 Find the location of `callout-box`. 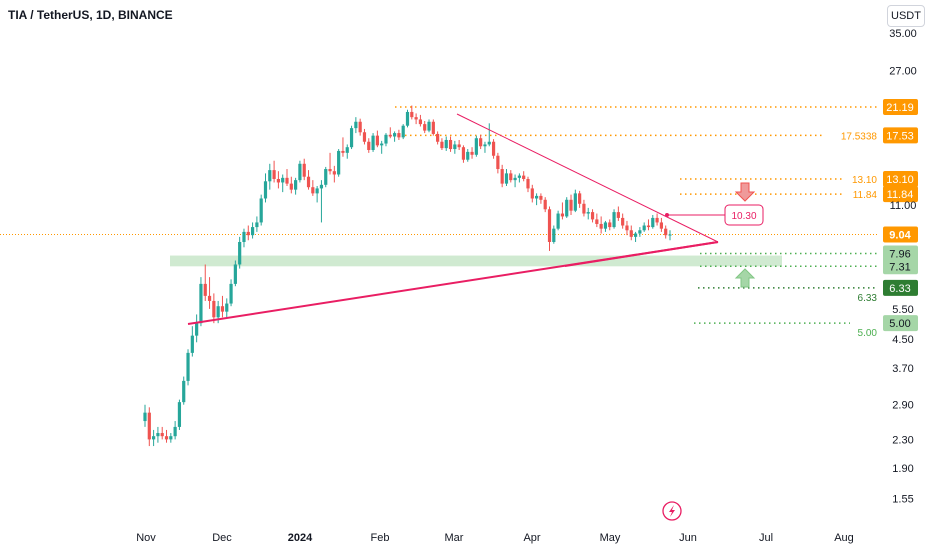

callout-box is located at coordinates (744, 215).